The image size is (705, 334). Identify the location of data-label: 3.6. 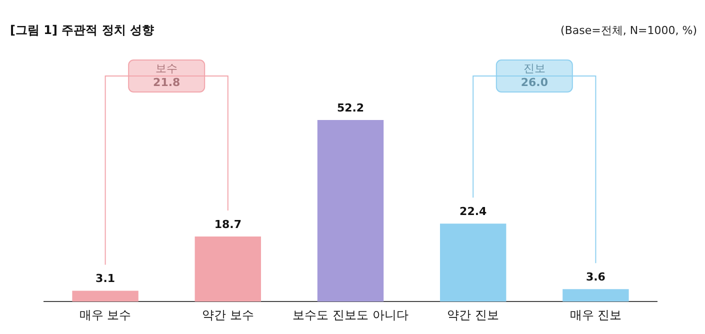
(596, 277).